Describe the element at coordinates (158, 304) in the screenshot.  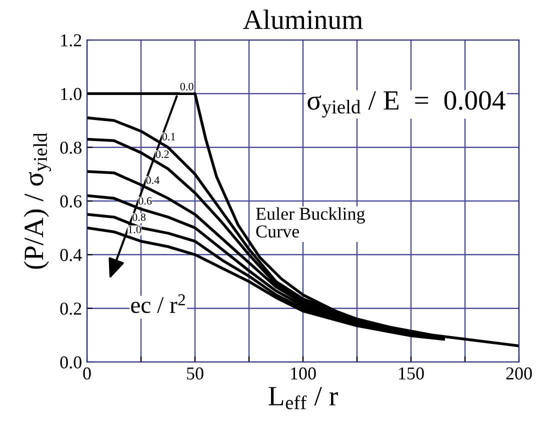
I see `annotation: ec / r$^{2}$` at that location.